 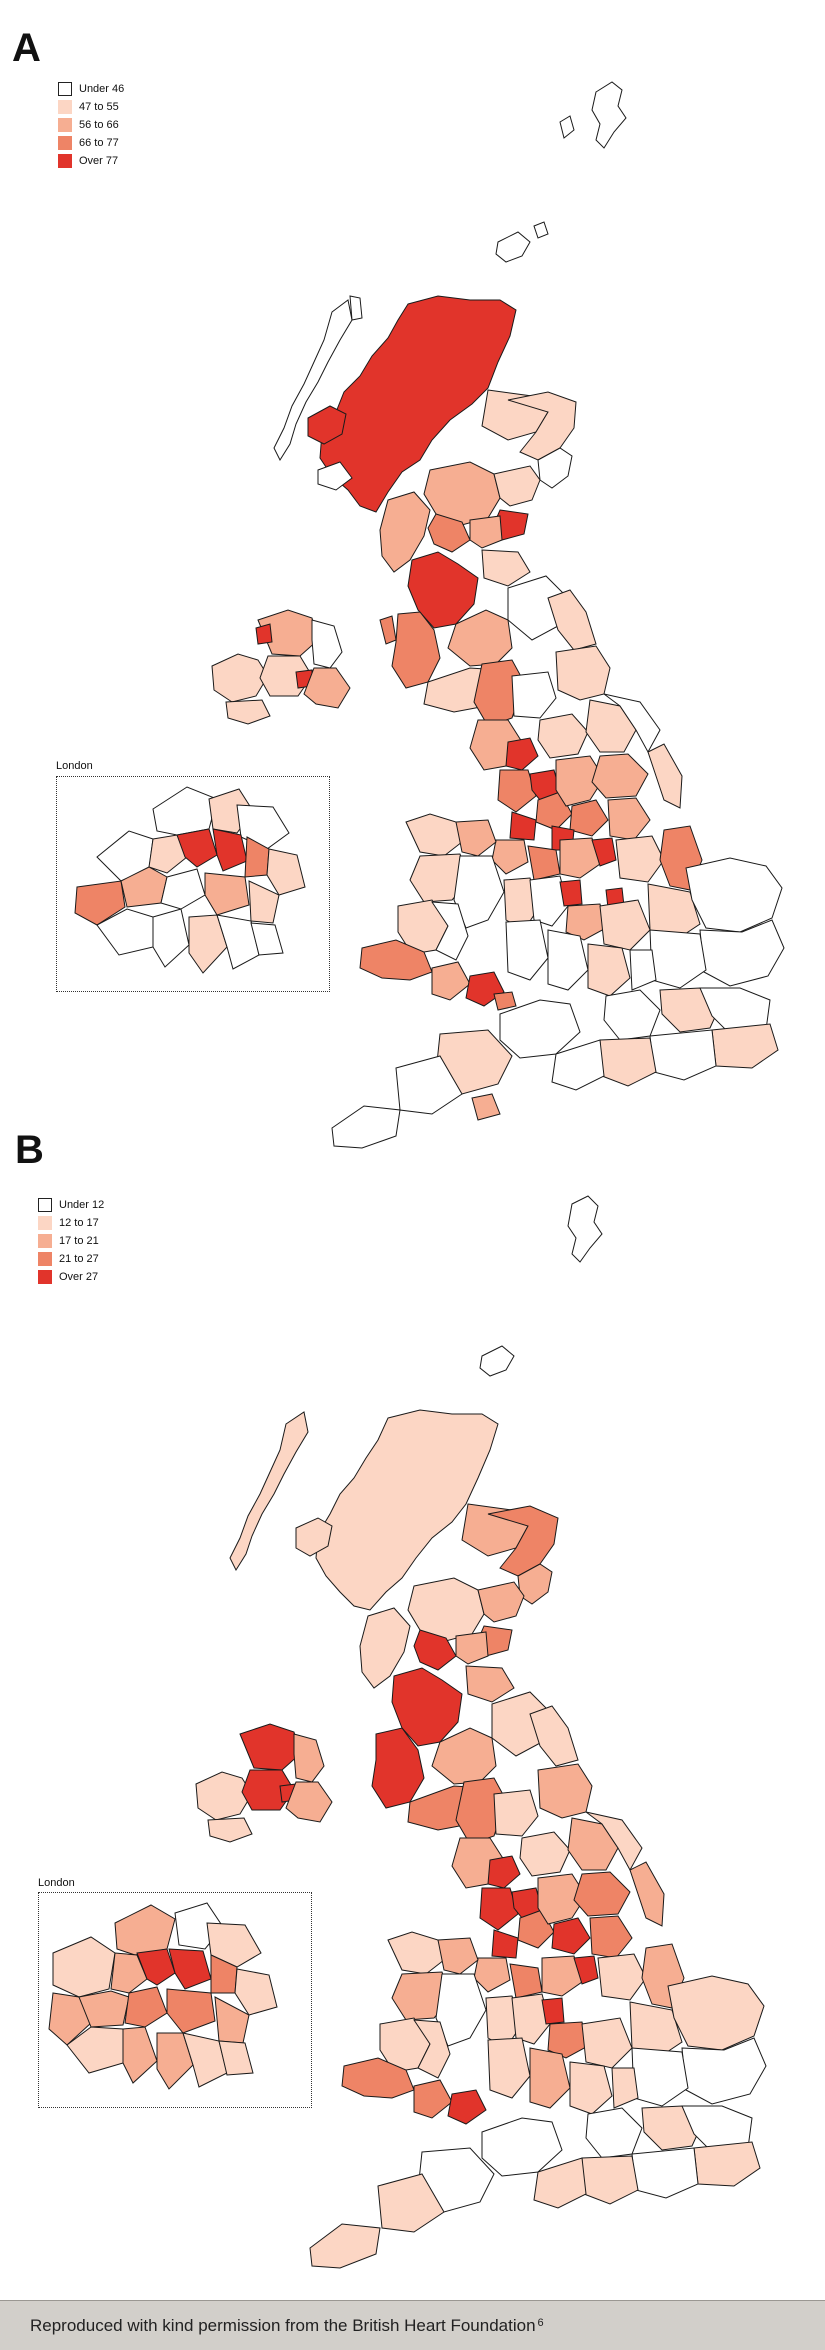 I want to click on legend-label: Over 27, so click(x=79, y=1277).